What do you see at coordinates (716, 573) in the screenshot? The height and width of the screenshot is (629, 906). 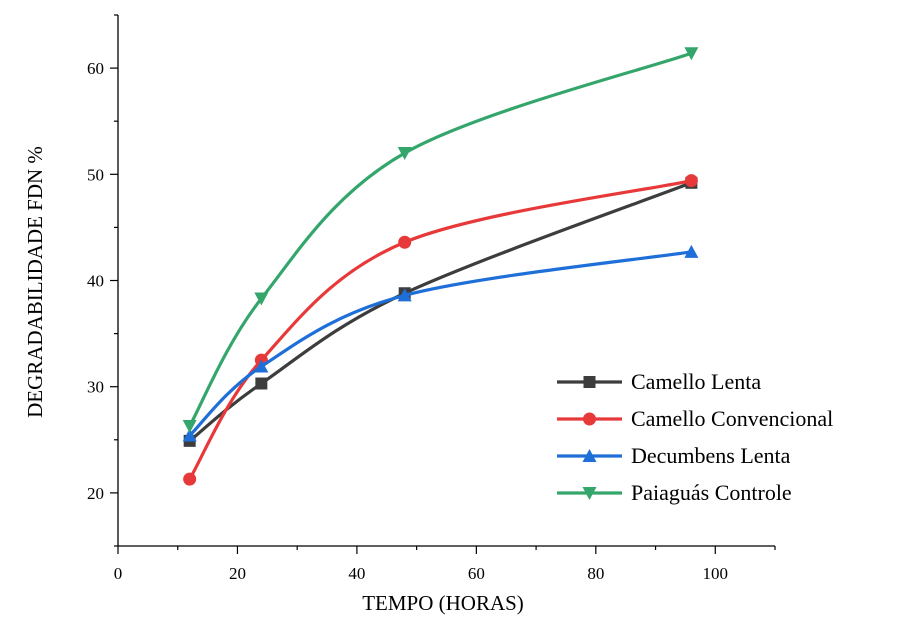 I see `x-tick-label: 100` at bounding box center [716, 573].